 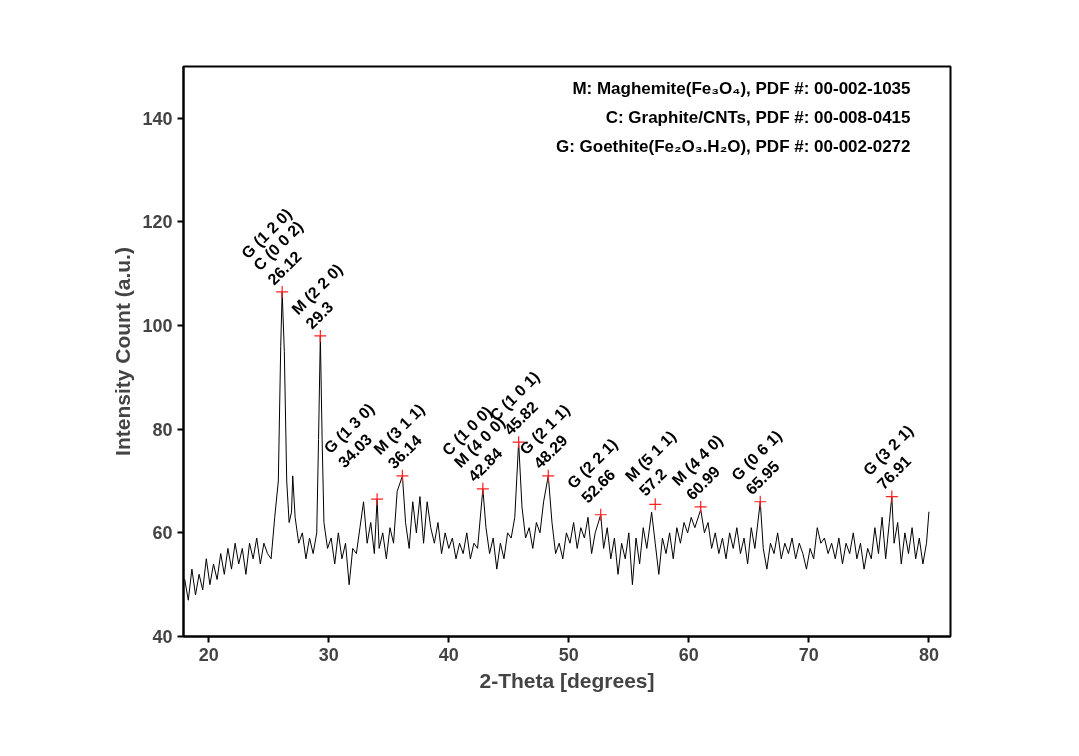 What do you see at coordinates (157, 118) in the screenshot?
I see `y-tick-label: 140` at bounding box center [157, 118].